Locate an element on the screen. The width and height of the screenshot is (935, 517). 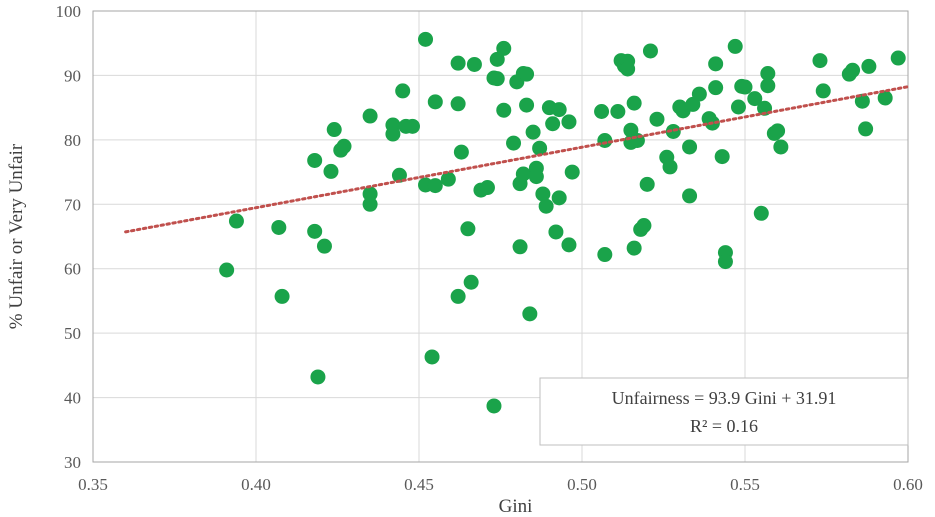
y-tick-label: 40 is located at coordinates (72, 398).